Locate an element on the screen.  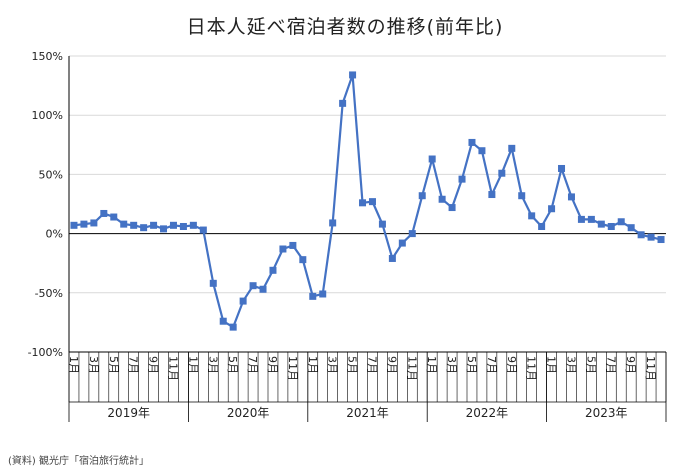
y-tick-label: 0% is located at coordinates (54, 234).